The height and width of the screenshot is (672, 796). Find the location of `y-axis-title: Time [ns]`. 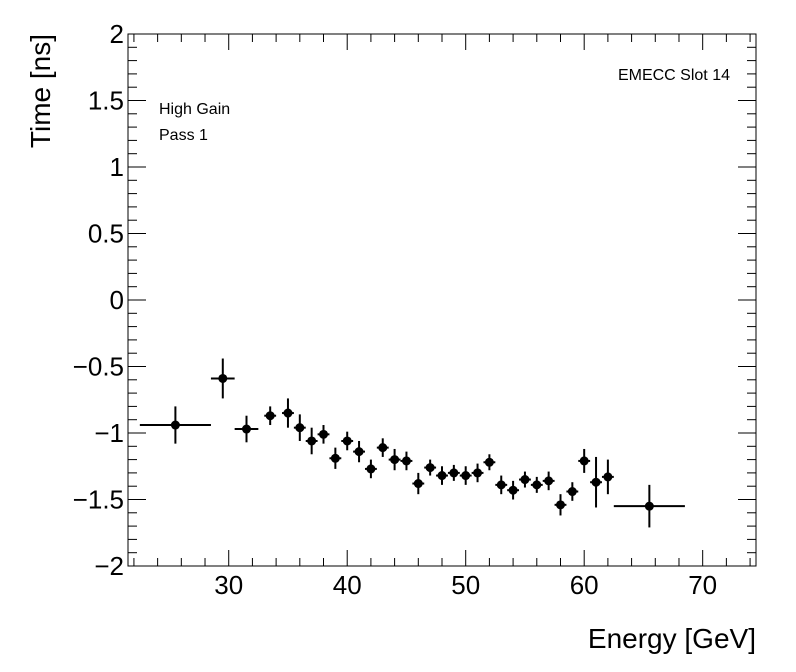

y-axis-title: Time [ns] is located at coordinates (40, 91).